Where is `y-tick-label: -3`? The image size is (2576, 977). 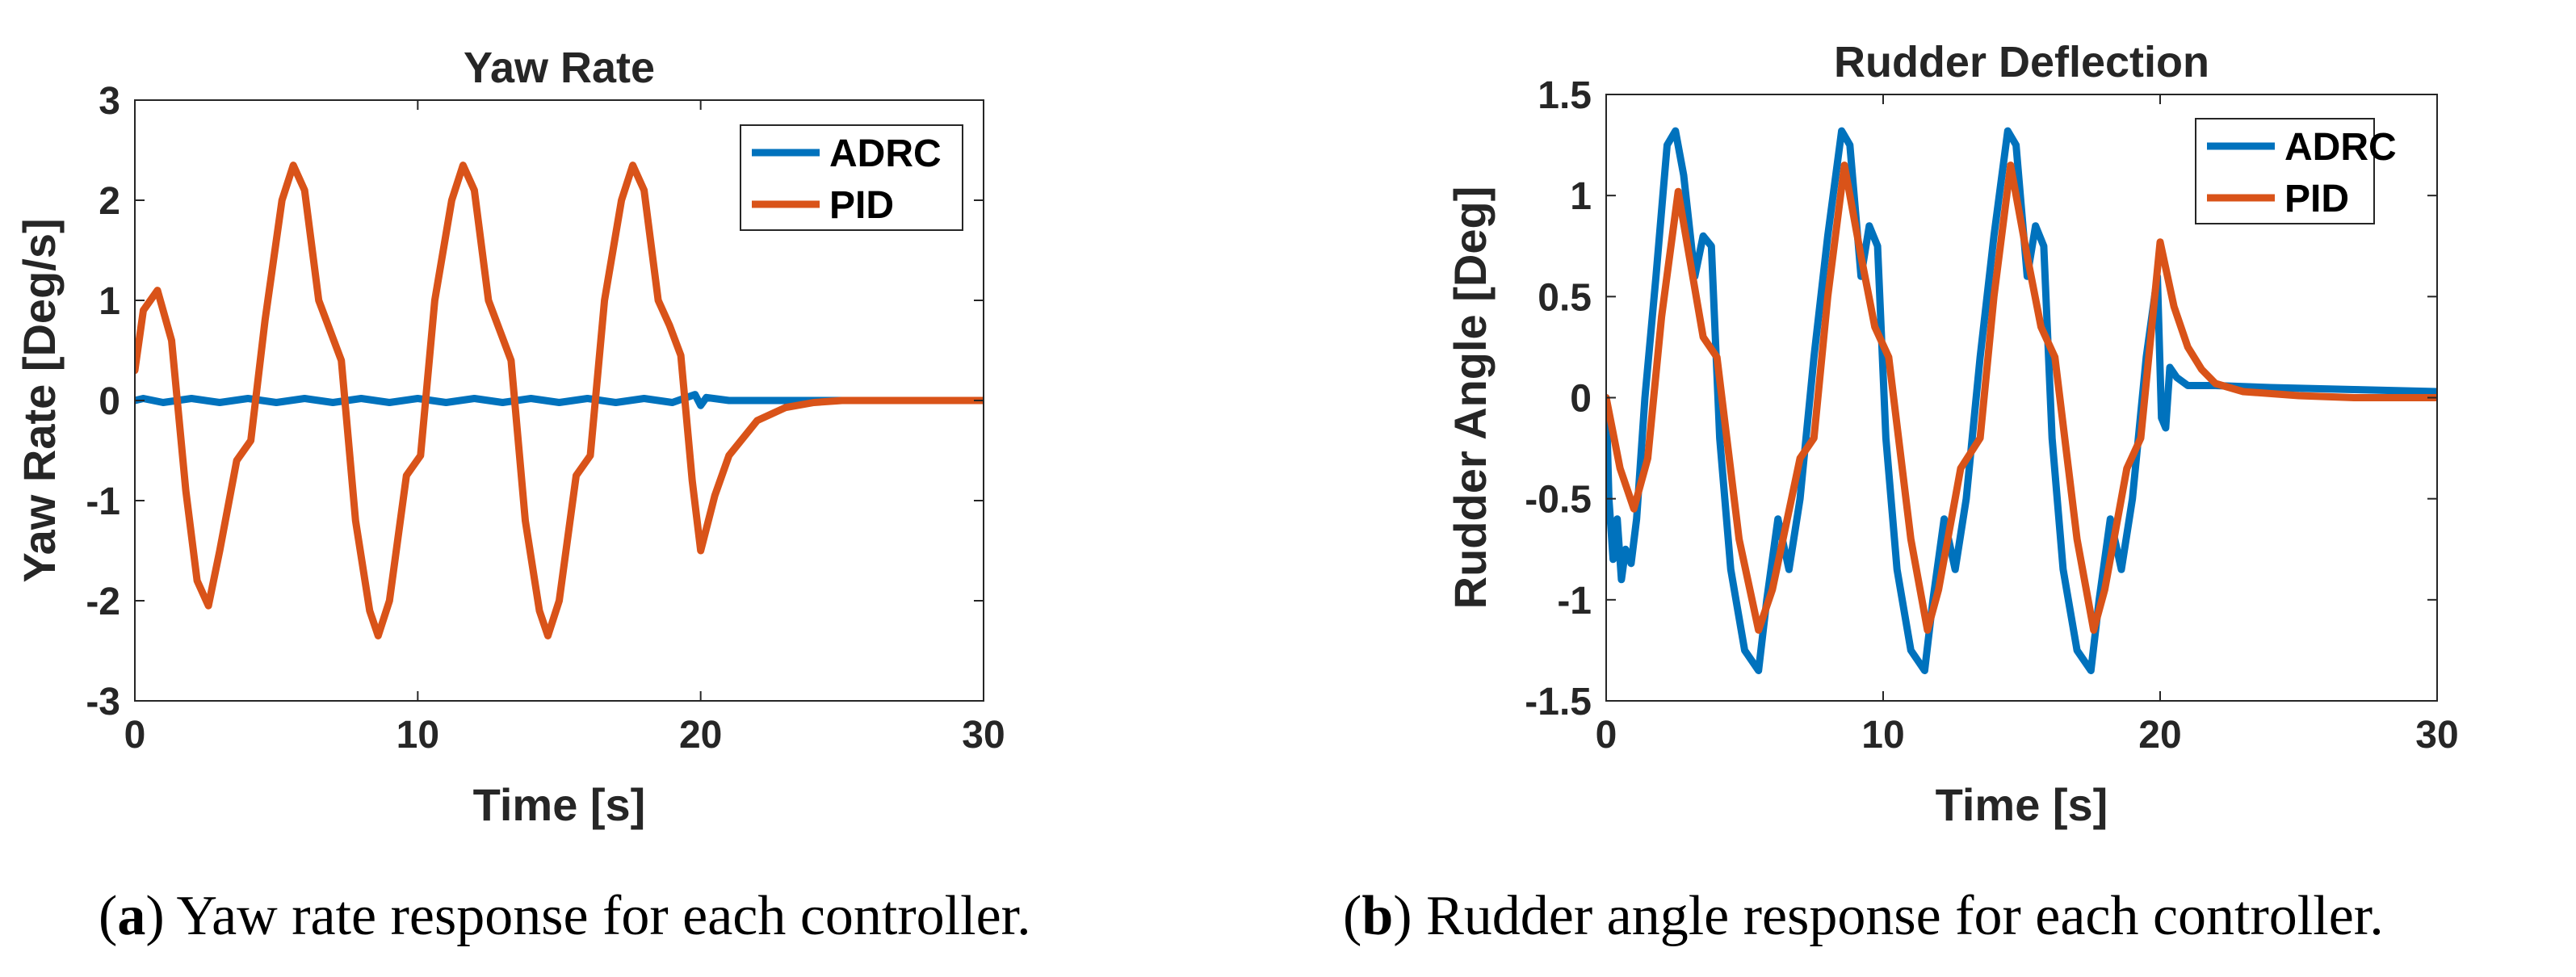
y-tick-label: -3 is located at coordinates (103, 702).